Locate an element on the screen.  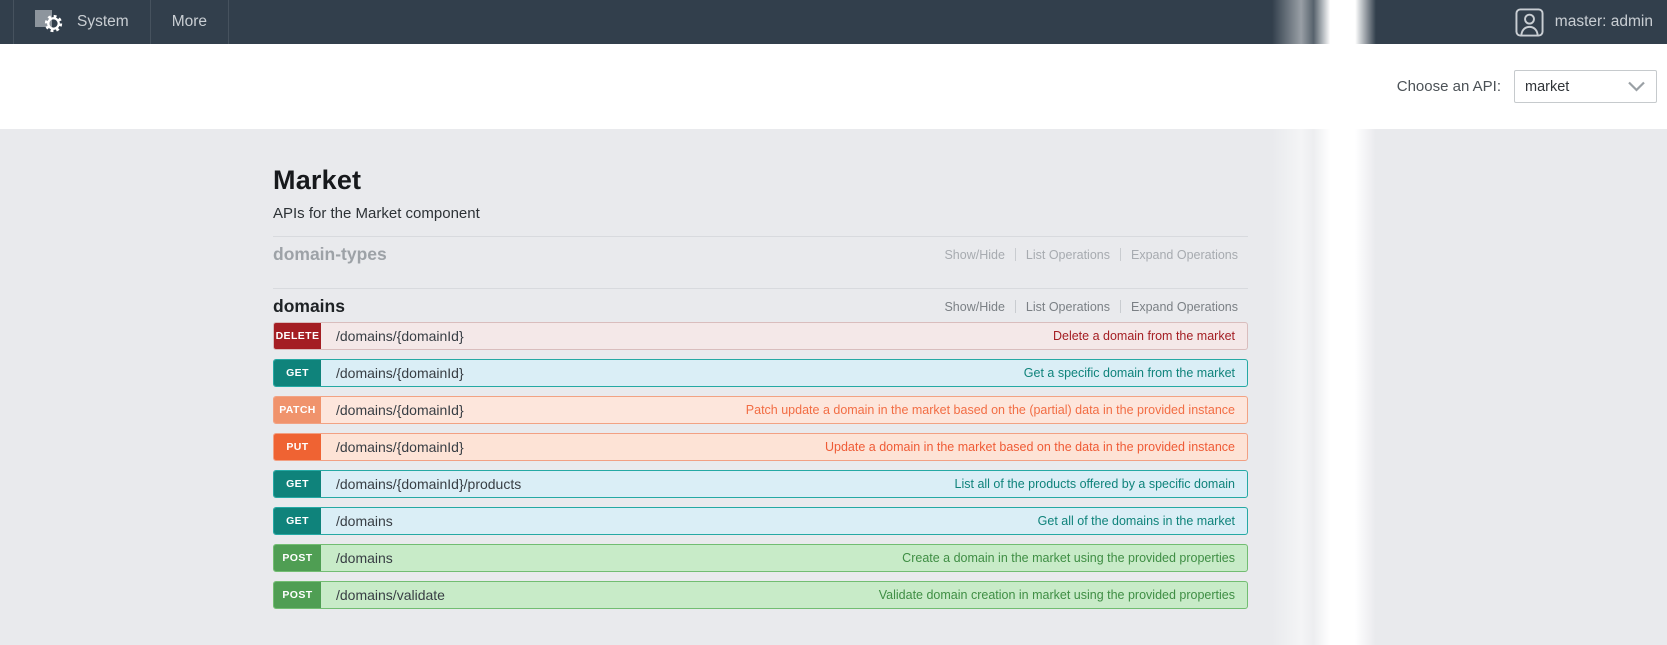
api-selector-bar: Choose an API: market is located at coordinates (833, 86).